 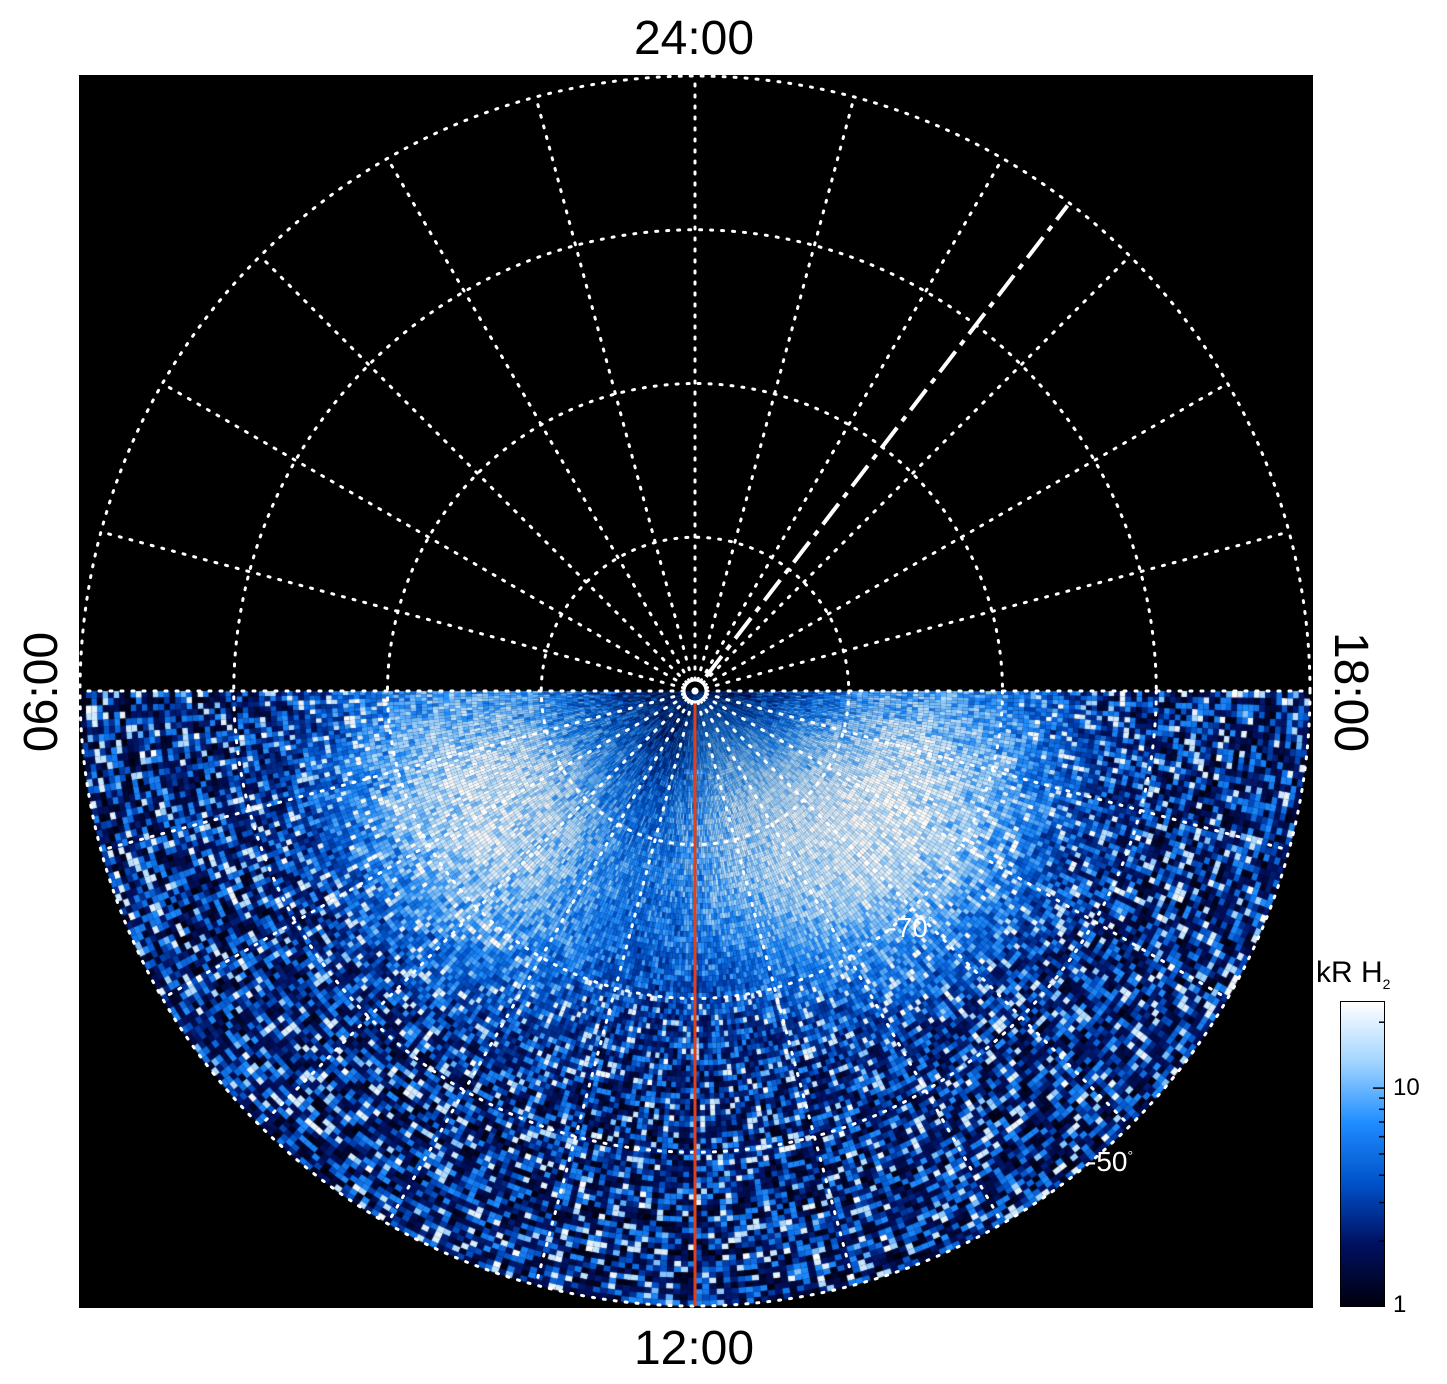 I want to click on local-time-label-dusk: 18:00, so click(x=1350, y=692).